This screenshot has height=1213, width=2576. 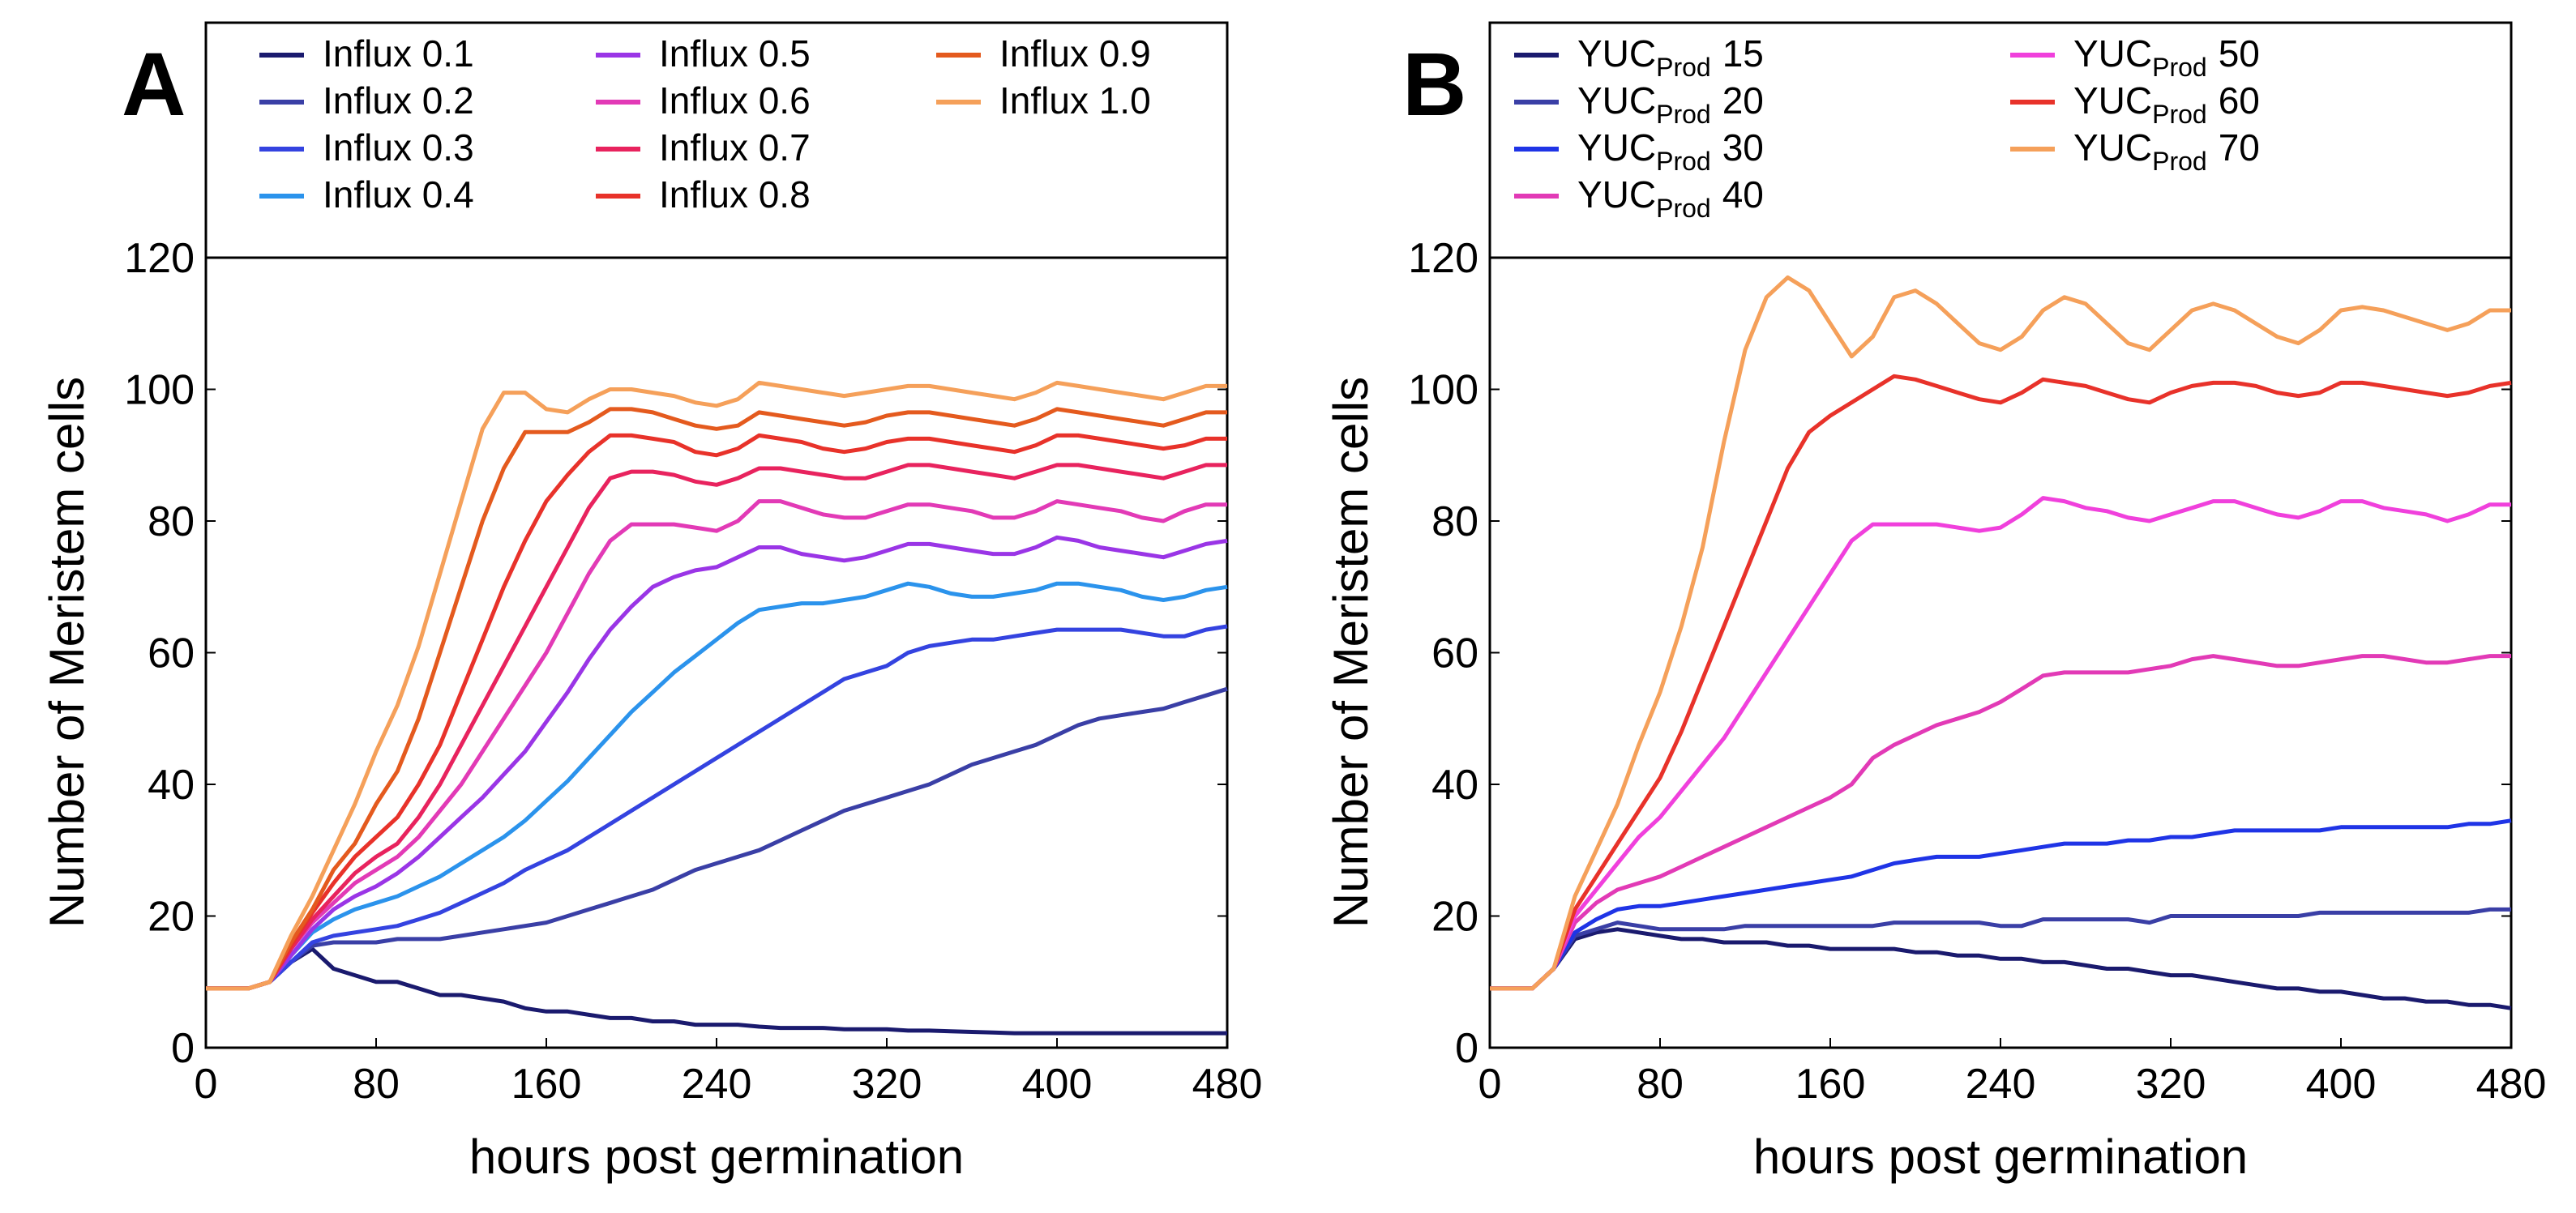 I want to click on legend-item: YUCProd 20, so click(x=1639, y=104).